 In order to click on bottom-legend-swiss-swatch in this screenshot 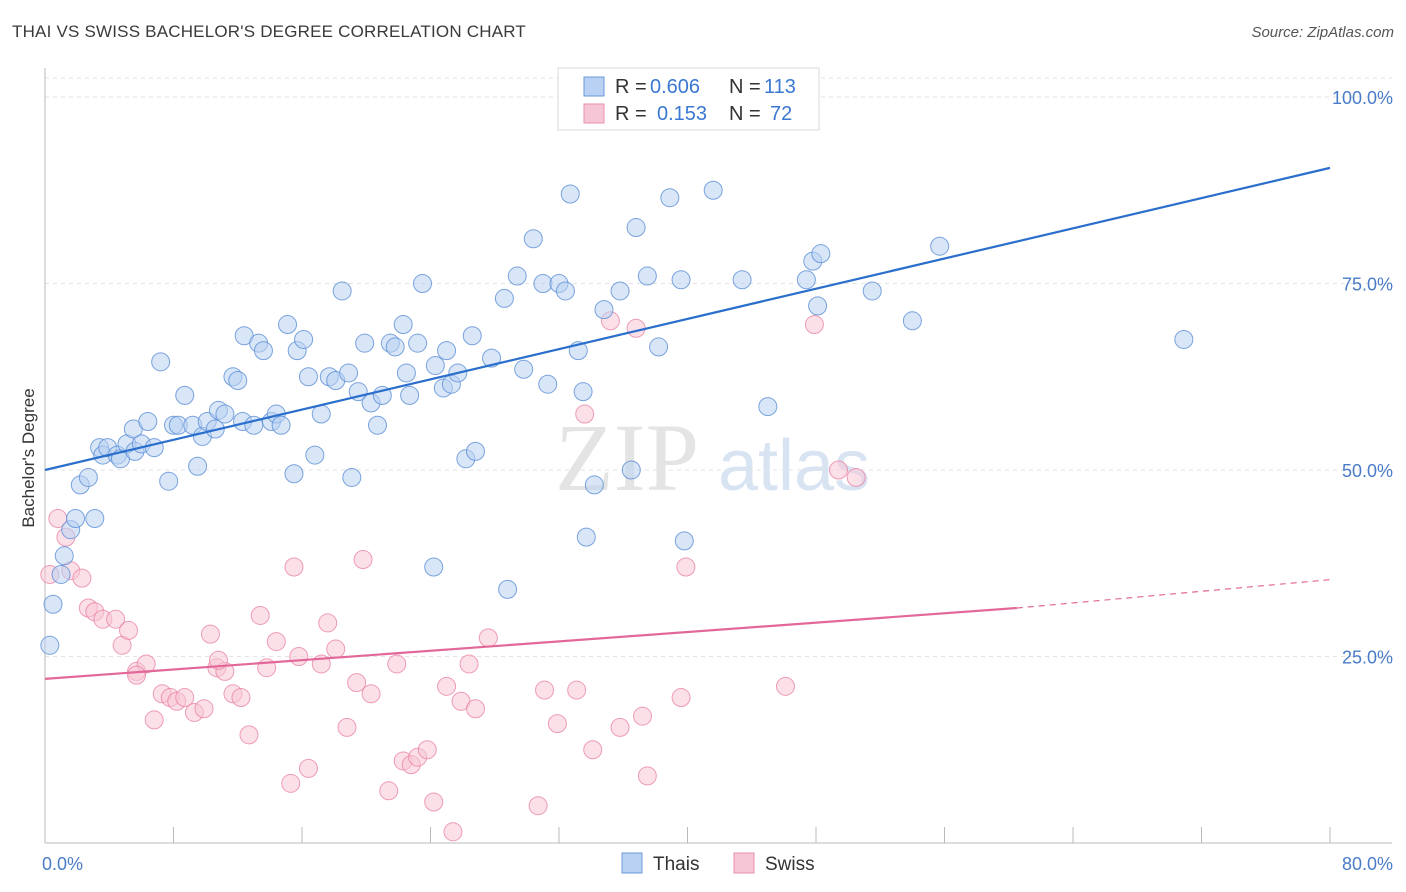, I will do `click(744, 863)`.